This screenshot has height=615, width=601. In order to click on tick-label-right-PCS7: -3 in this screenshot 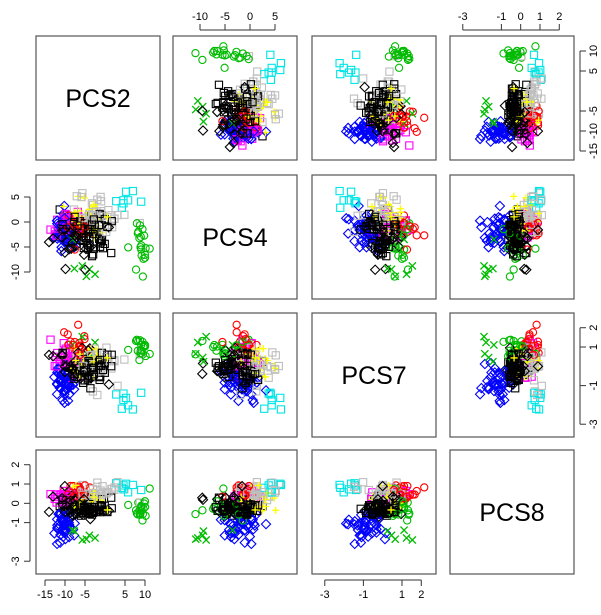, I will do `click(594, 424)`.